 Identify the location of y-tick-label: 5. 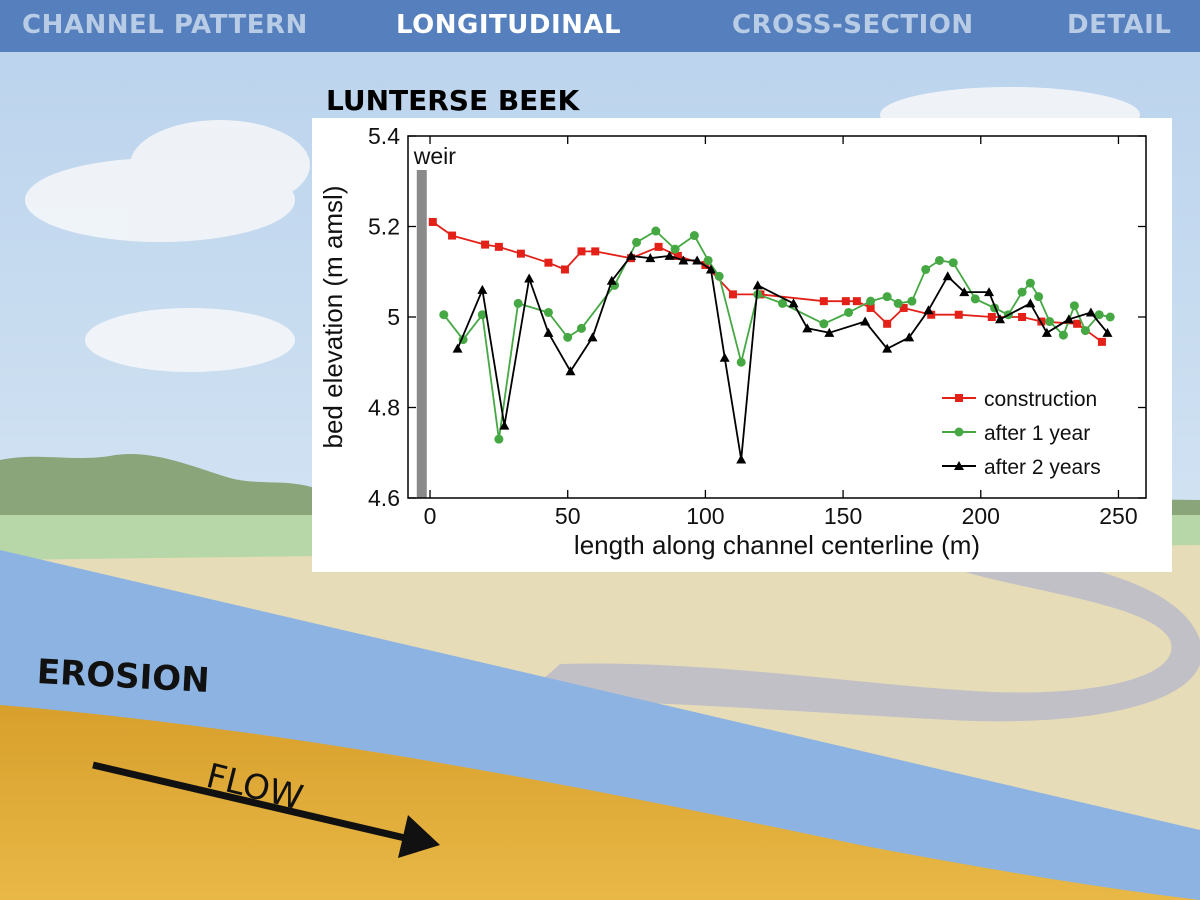
(393, 317).